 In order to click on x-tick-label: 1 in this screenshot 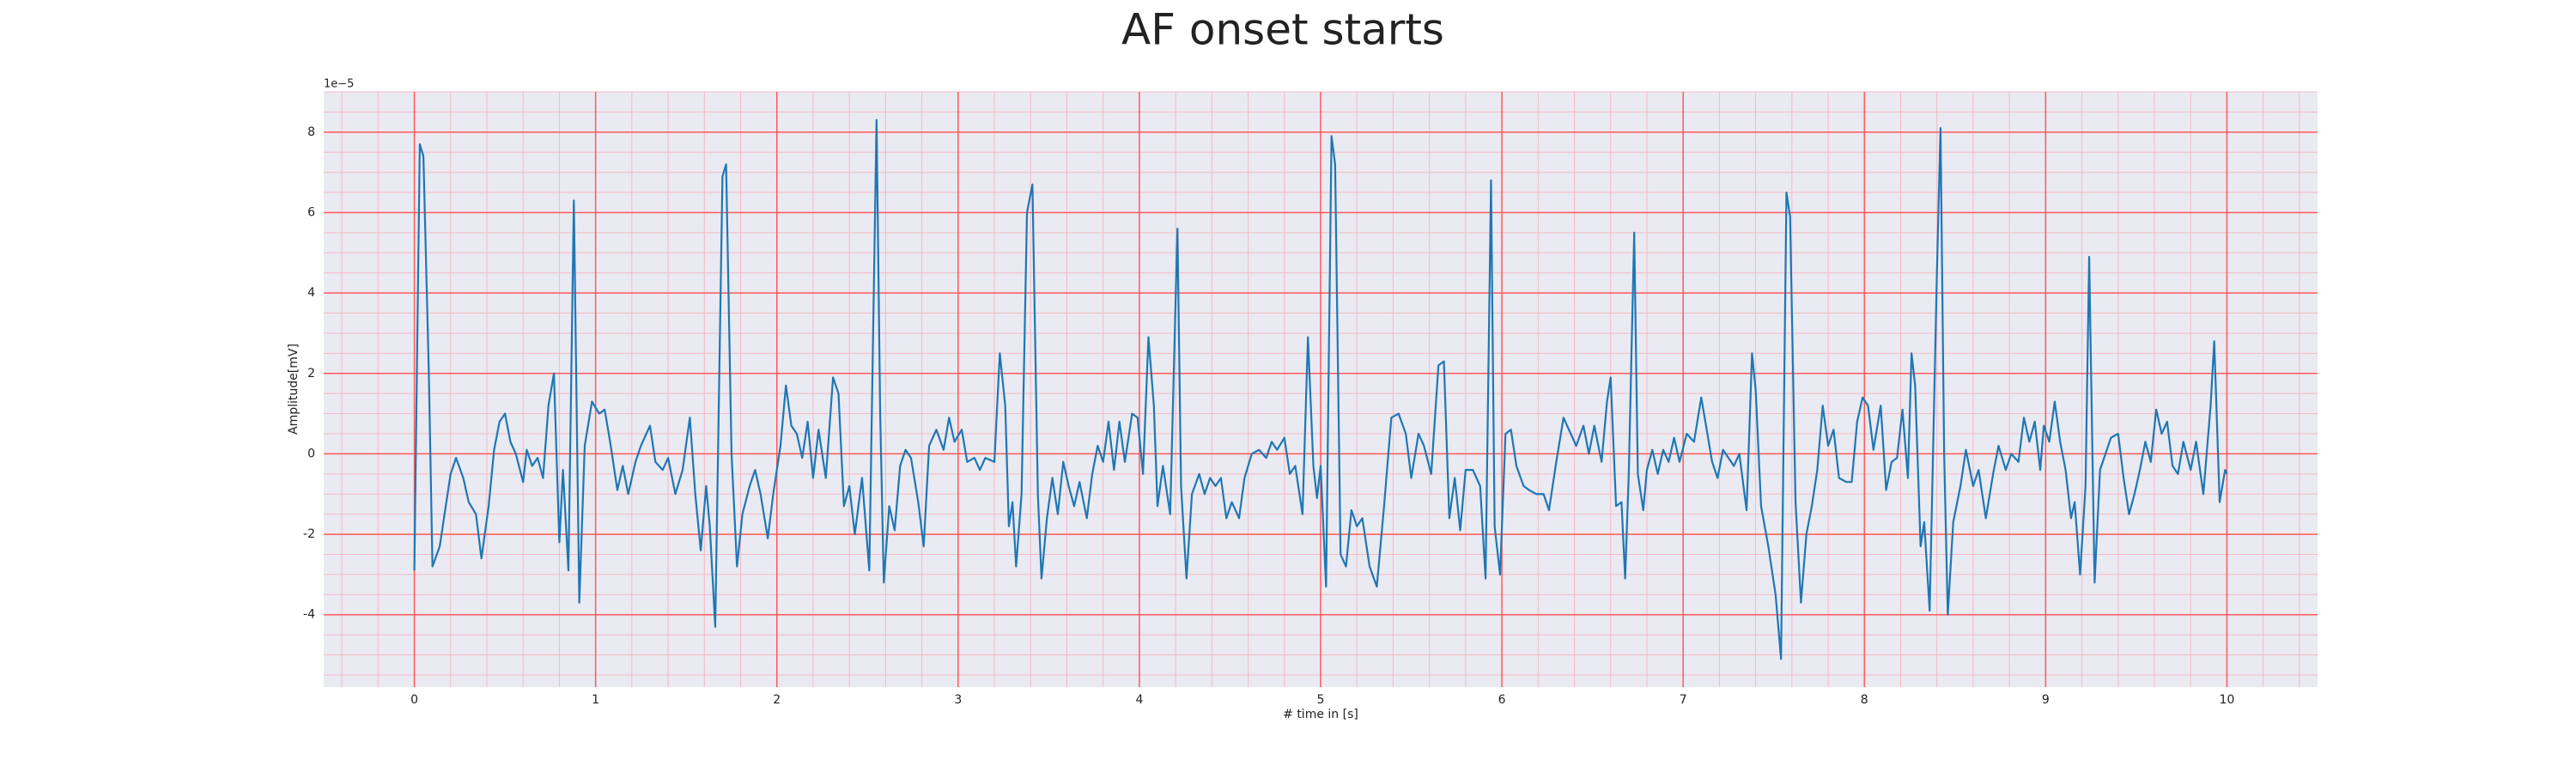, I will do `click(596, 700)`.